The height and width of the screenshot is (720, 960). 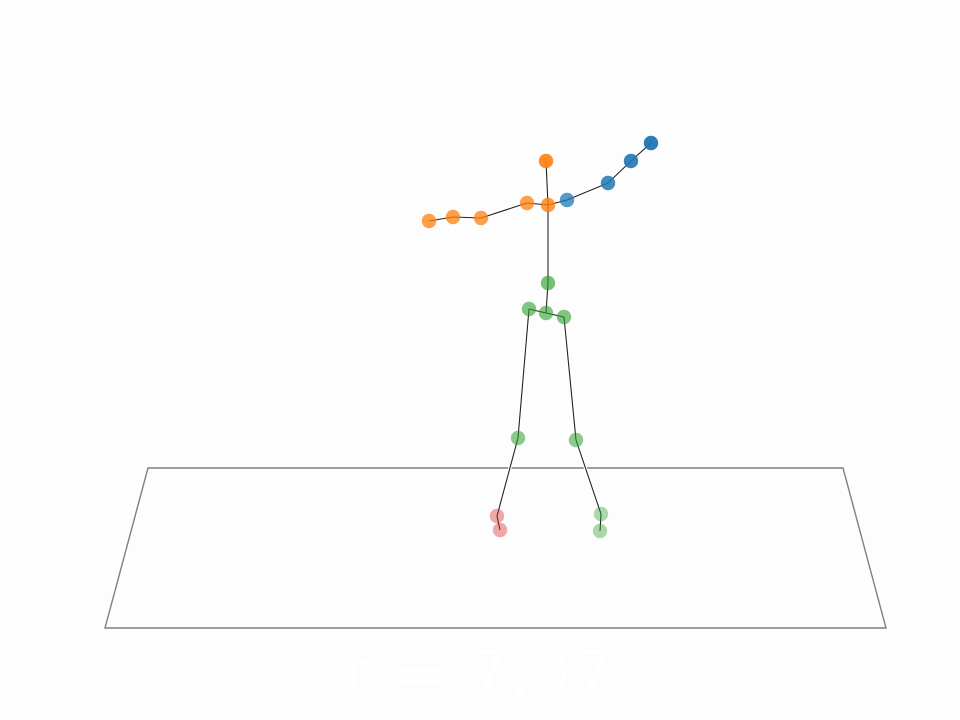 I want to click on joint-spine, so click(x=548, y=283).